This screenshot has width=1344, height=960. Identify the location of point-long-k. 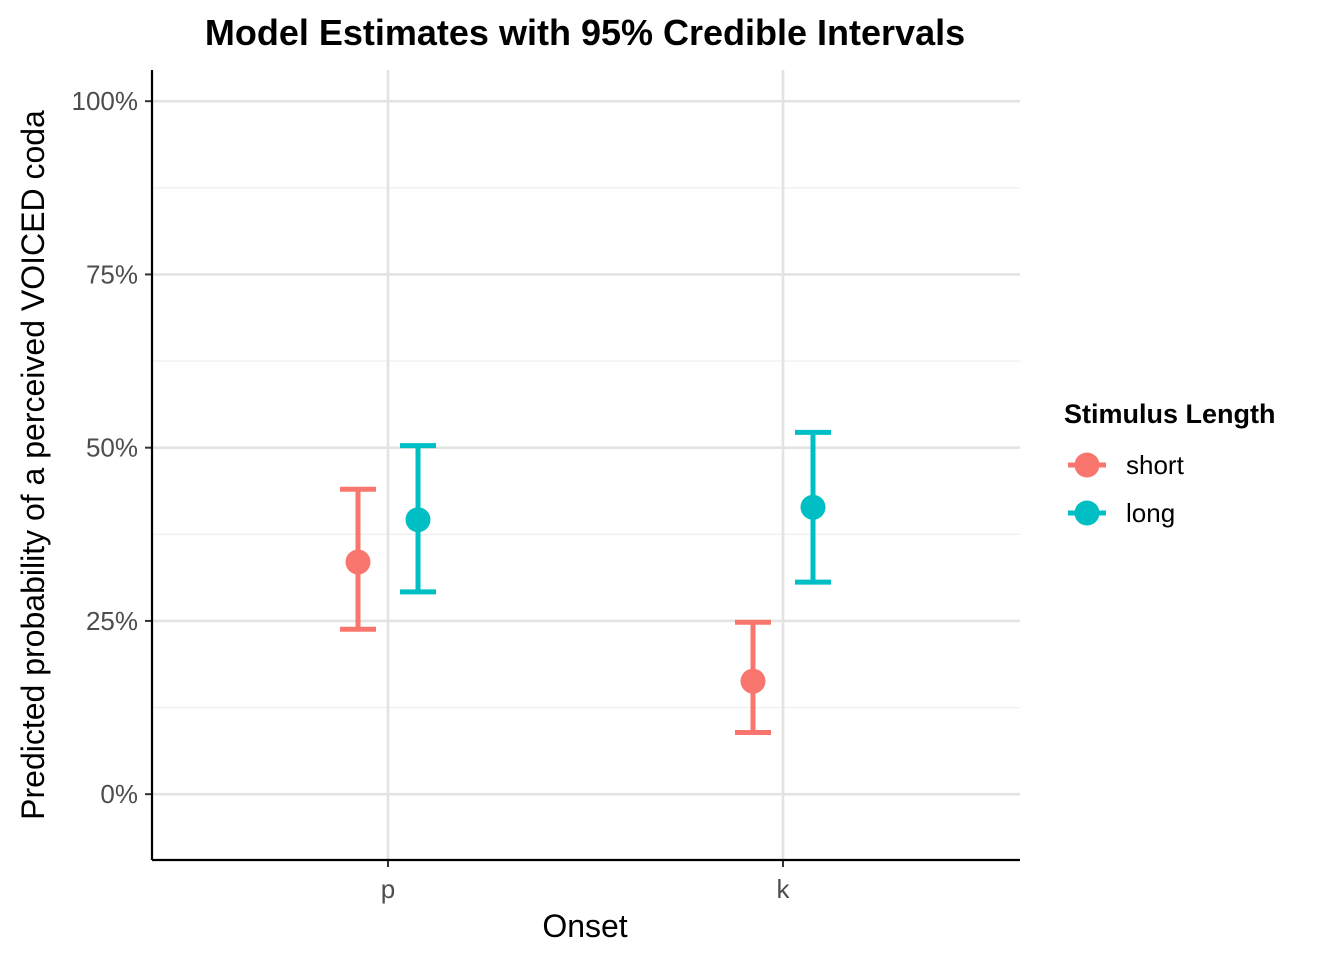
(813, 507).